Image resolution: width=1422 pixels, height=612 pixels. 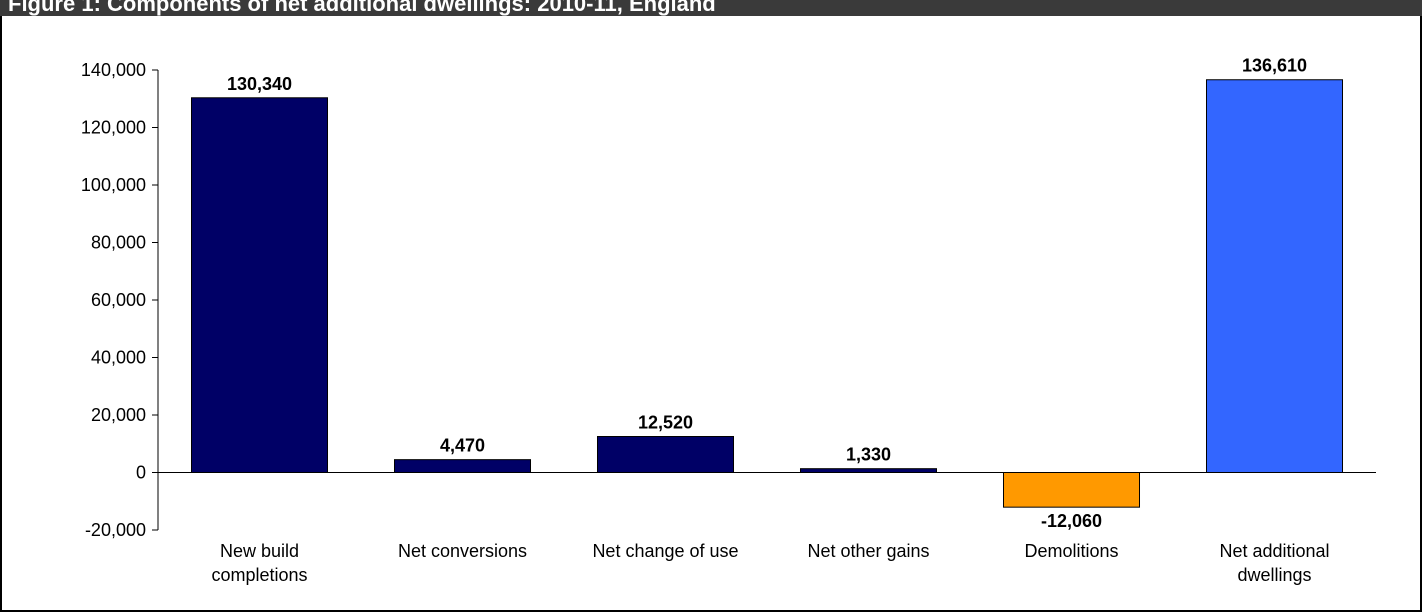 I want to click on data-label: 1,330, so click(x=868, y=455).